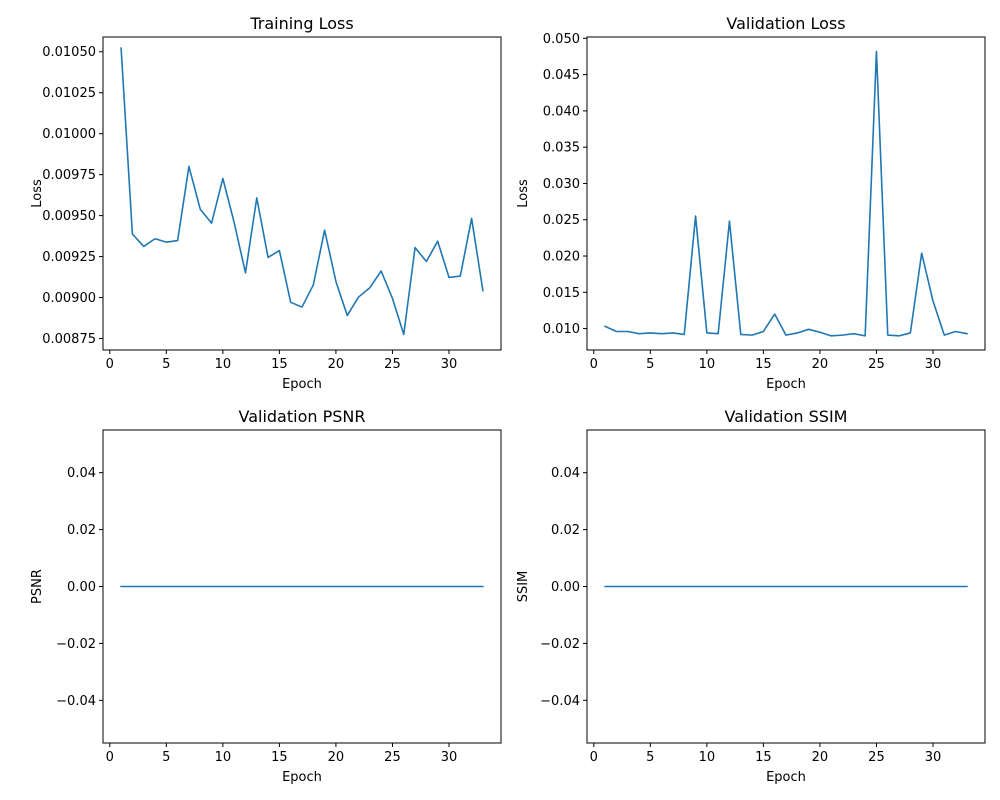 This screenshot has width=1000, height=800. Describe the element at coordinates (302, 777) in the screenshot. I see `validation-psnr-xlabel: Epoch` at that location.